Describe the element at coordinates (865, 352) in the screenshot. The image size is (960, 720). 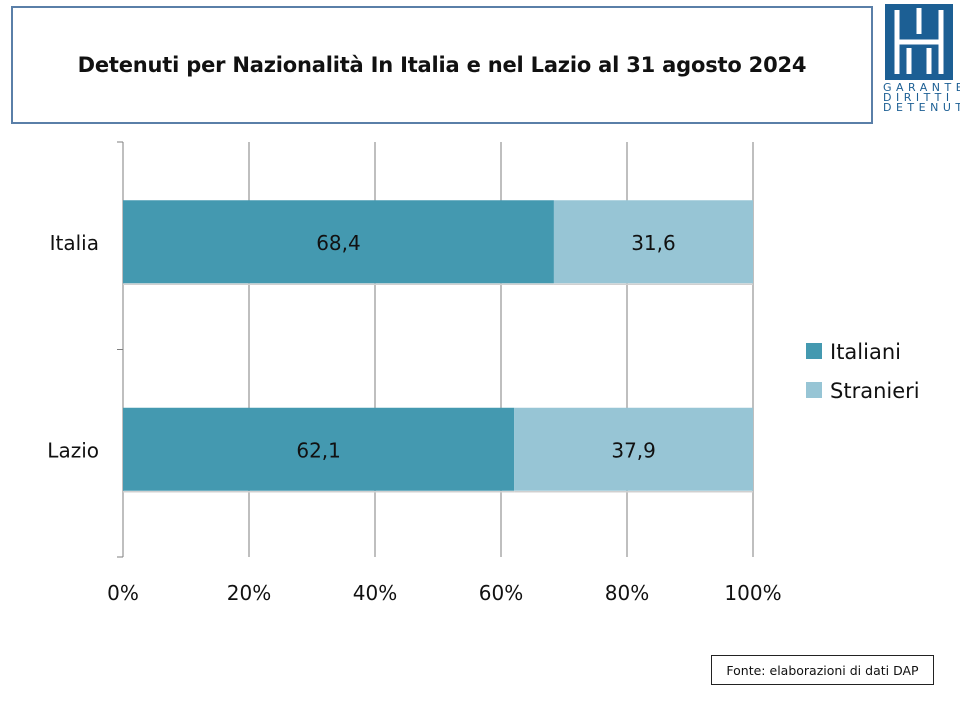
I see `legend-label: Italiani` at that location.